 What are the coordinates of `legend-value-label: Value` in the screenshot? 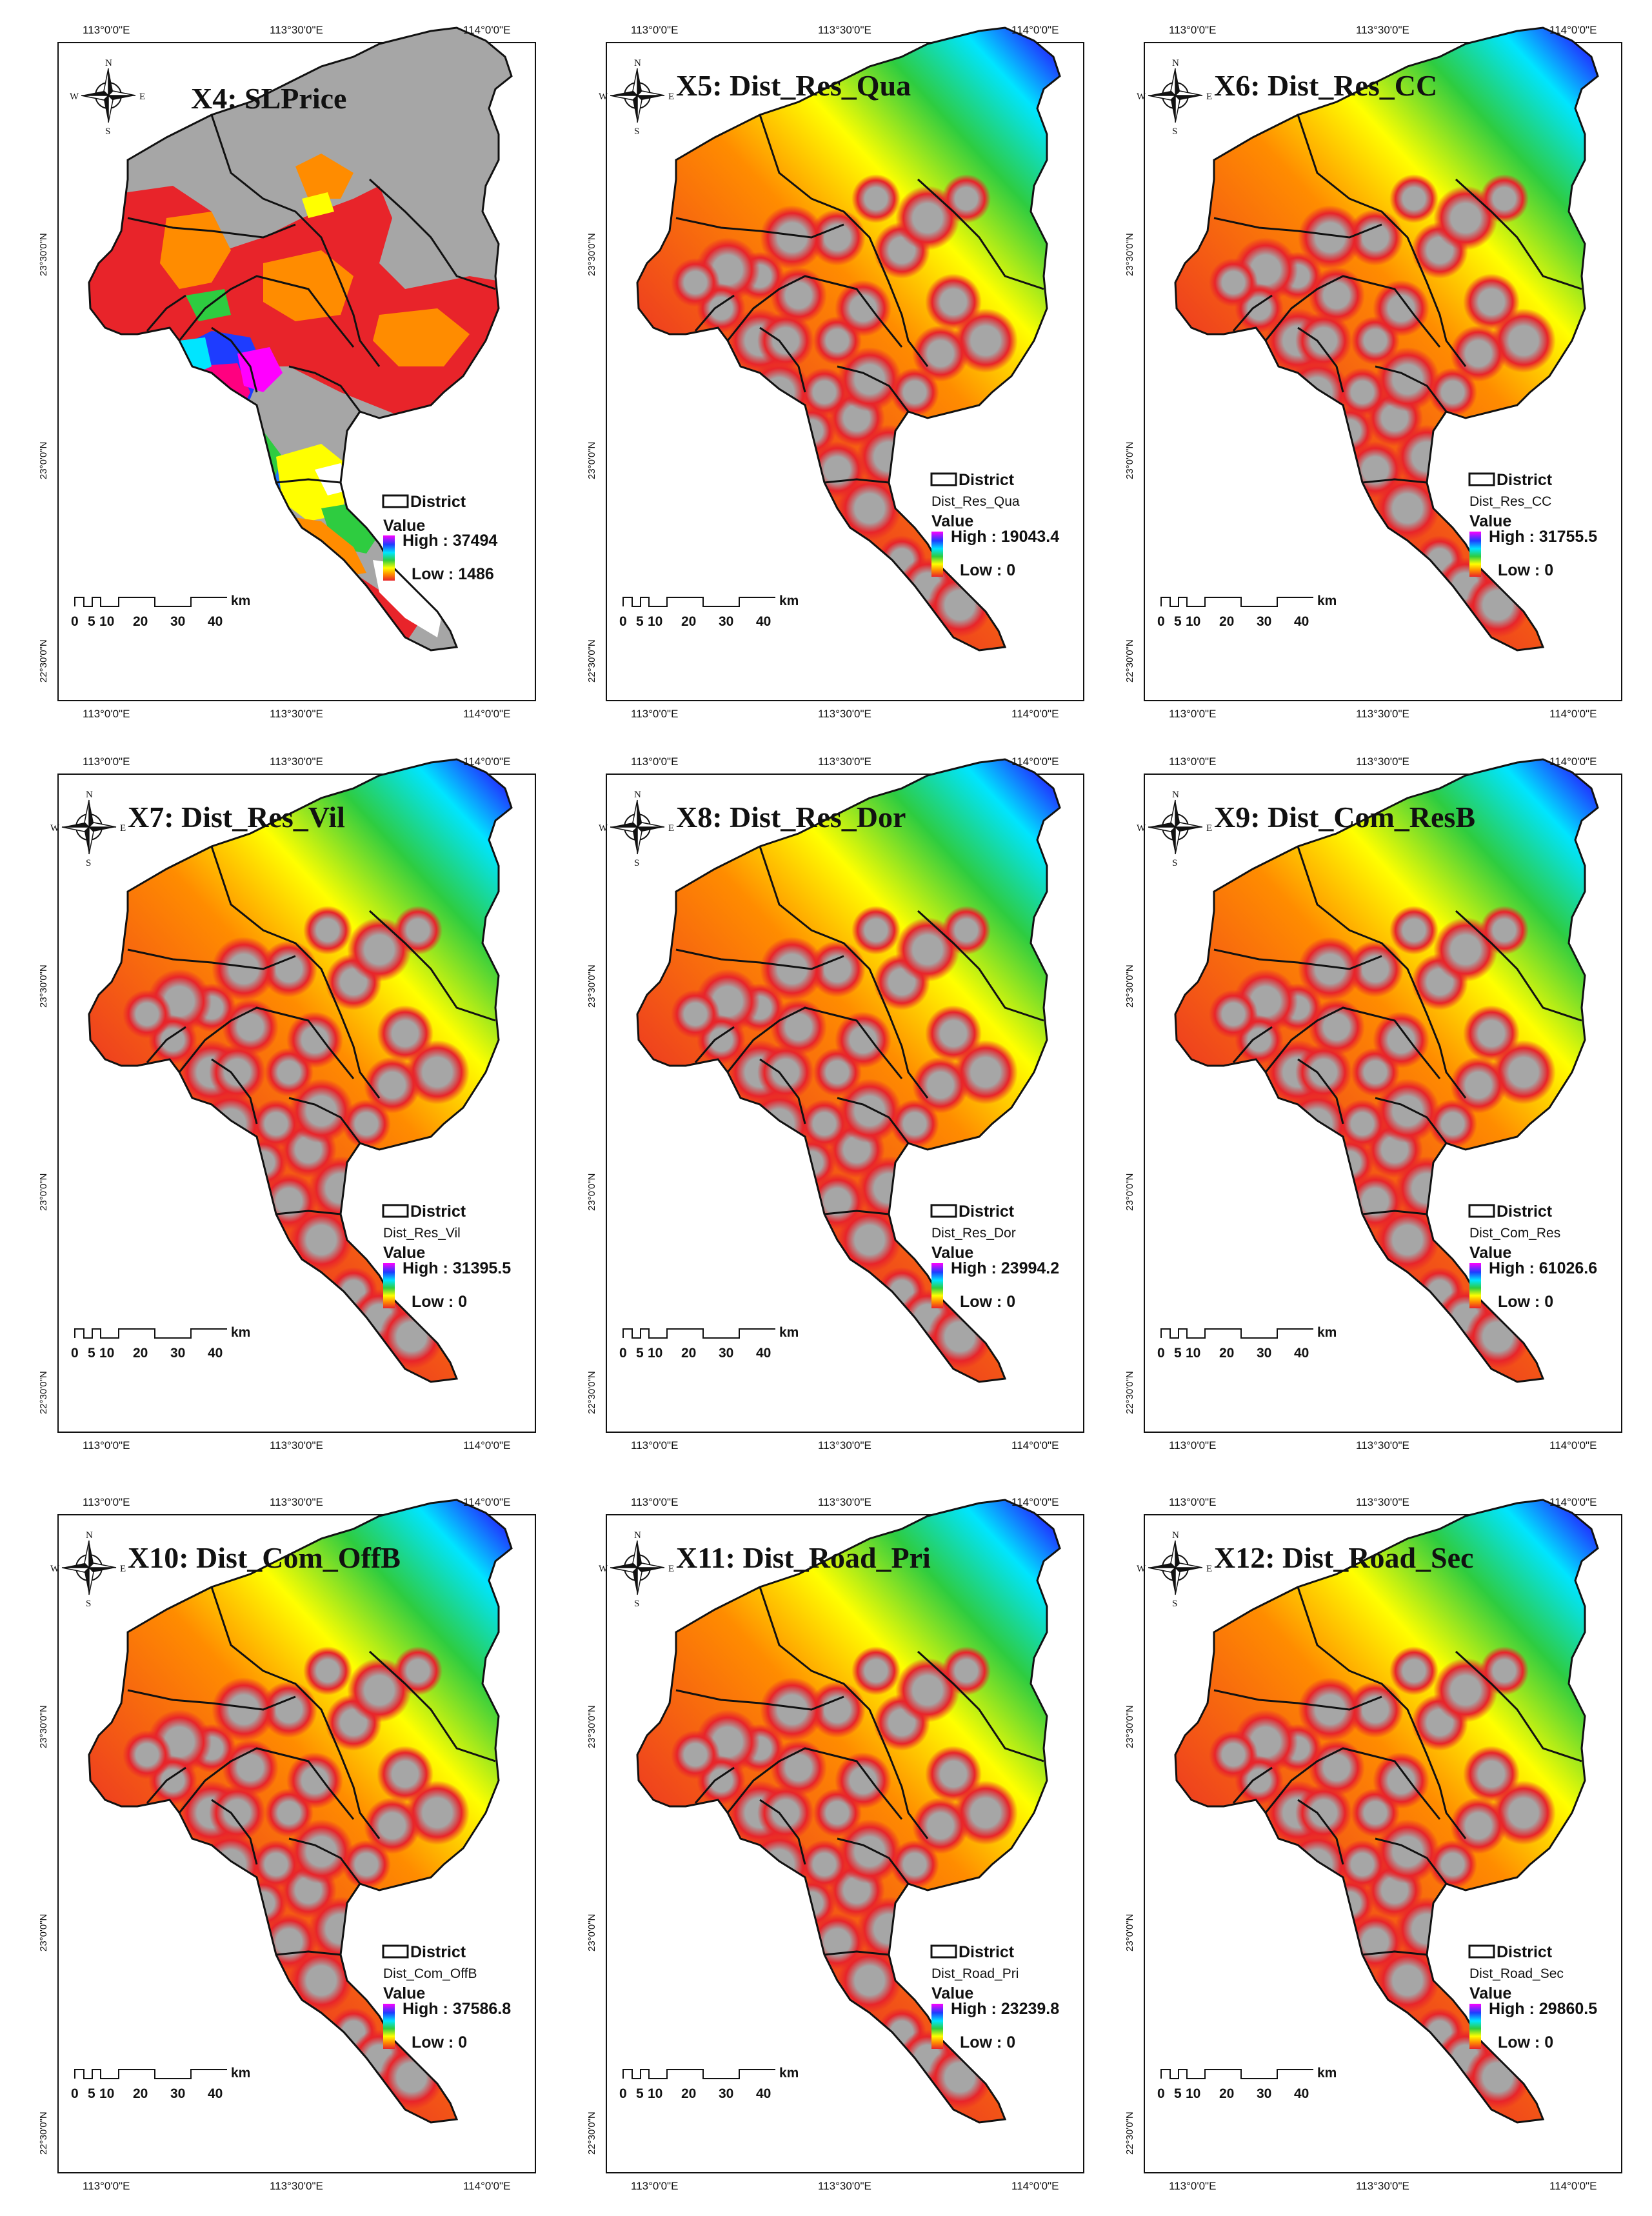 It's located at (952, 1253).